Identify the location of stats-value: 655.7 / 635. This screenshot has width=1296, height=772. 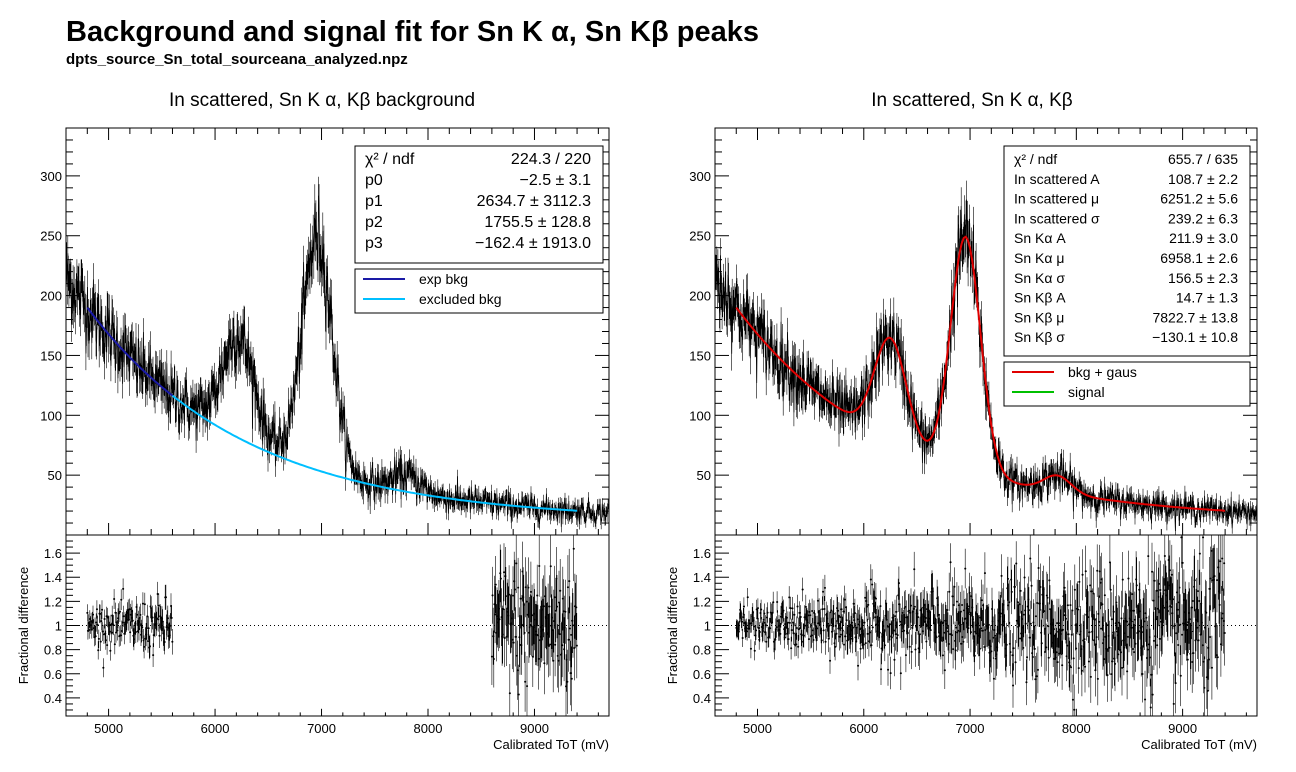
(1203, 159).